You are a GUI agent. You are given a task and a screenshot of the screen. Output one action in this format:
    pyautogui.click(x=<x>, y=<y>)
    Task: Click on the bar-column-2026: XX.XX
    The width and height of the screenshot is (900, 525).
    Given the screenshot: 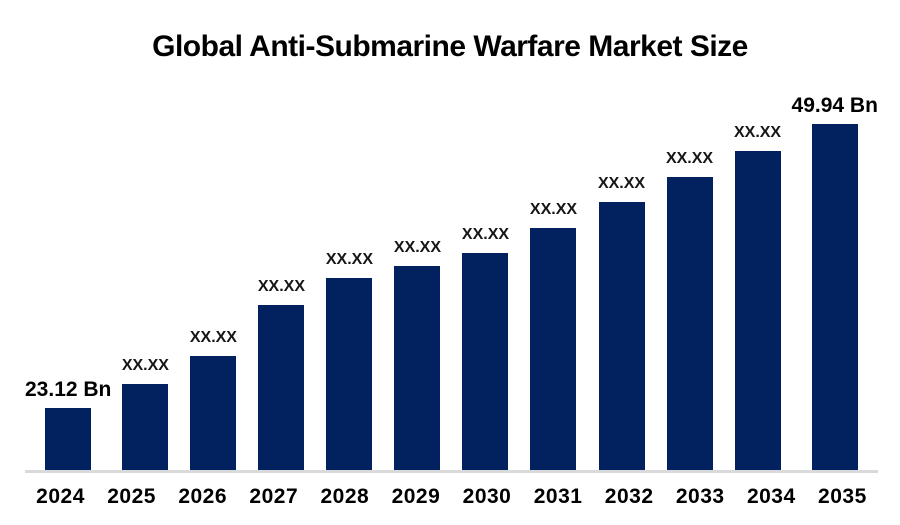 What is the action you would take?
    pyautogui.click(x=213, y=278)
    